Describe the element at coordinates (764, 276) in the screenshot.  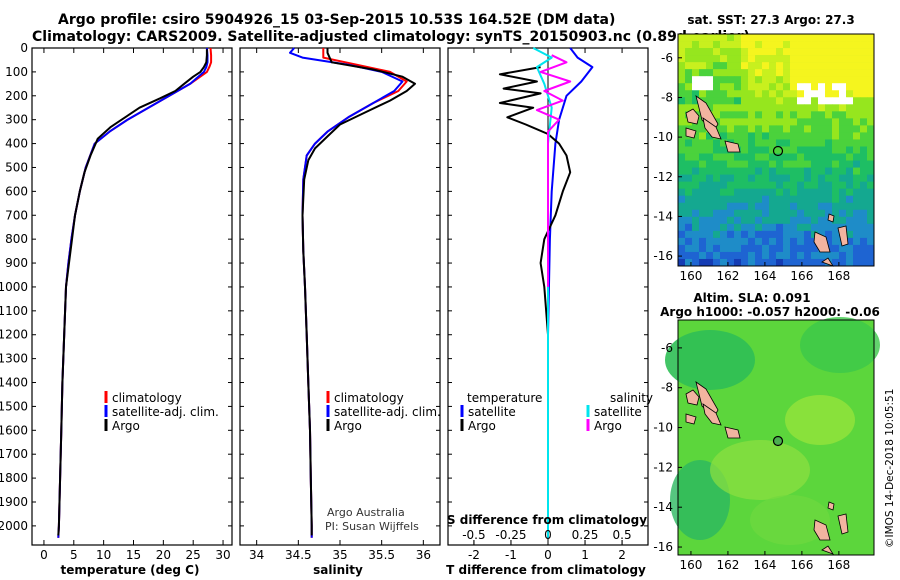
I see `lon-tick-label: 164` at that location.